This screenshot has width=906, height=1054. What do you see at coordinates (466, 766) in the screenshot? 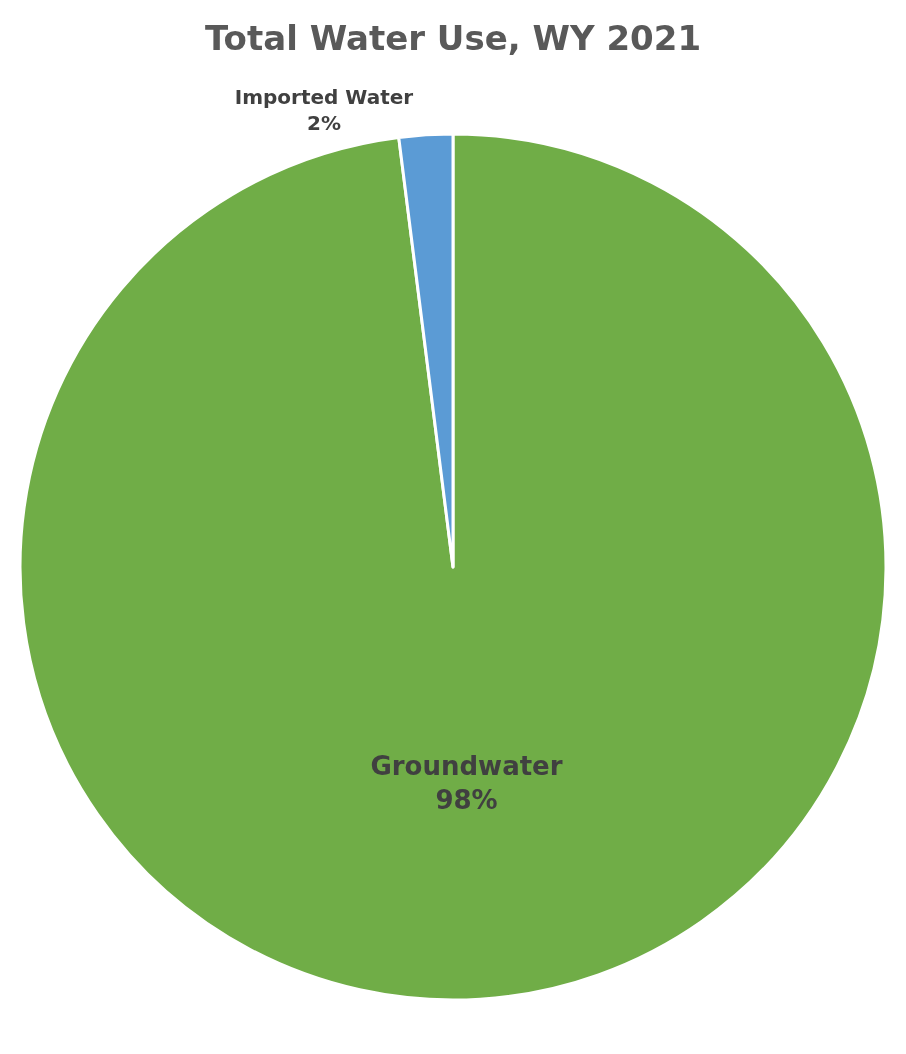
I see `slice-label: Groundwater` at bounding box center [466, 766].